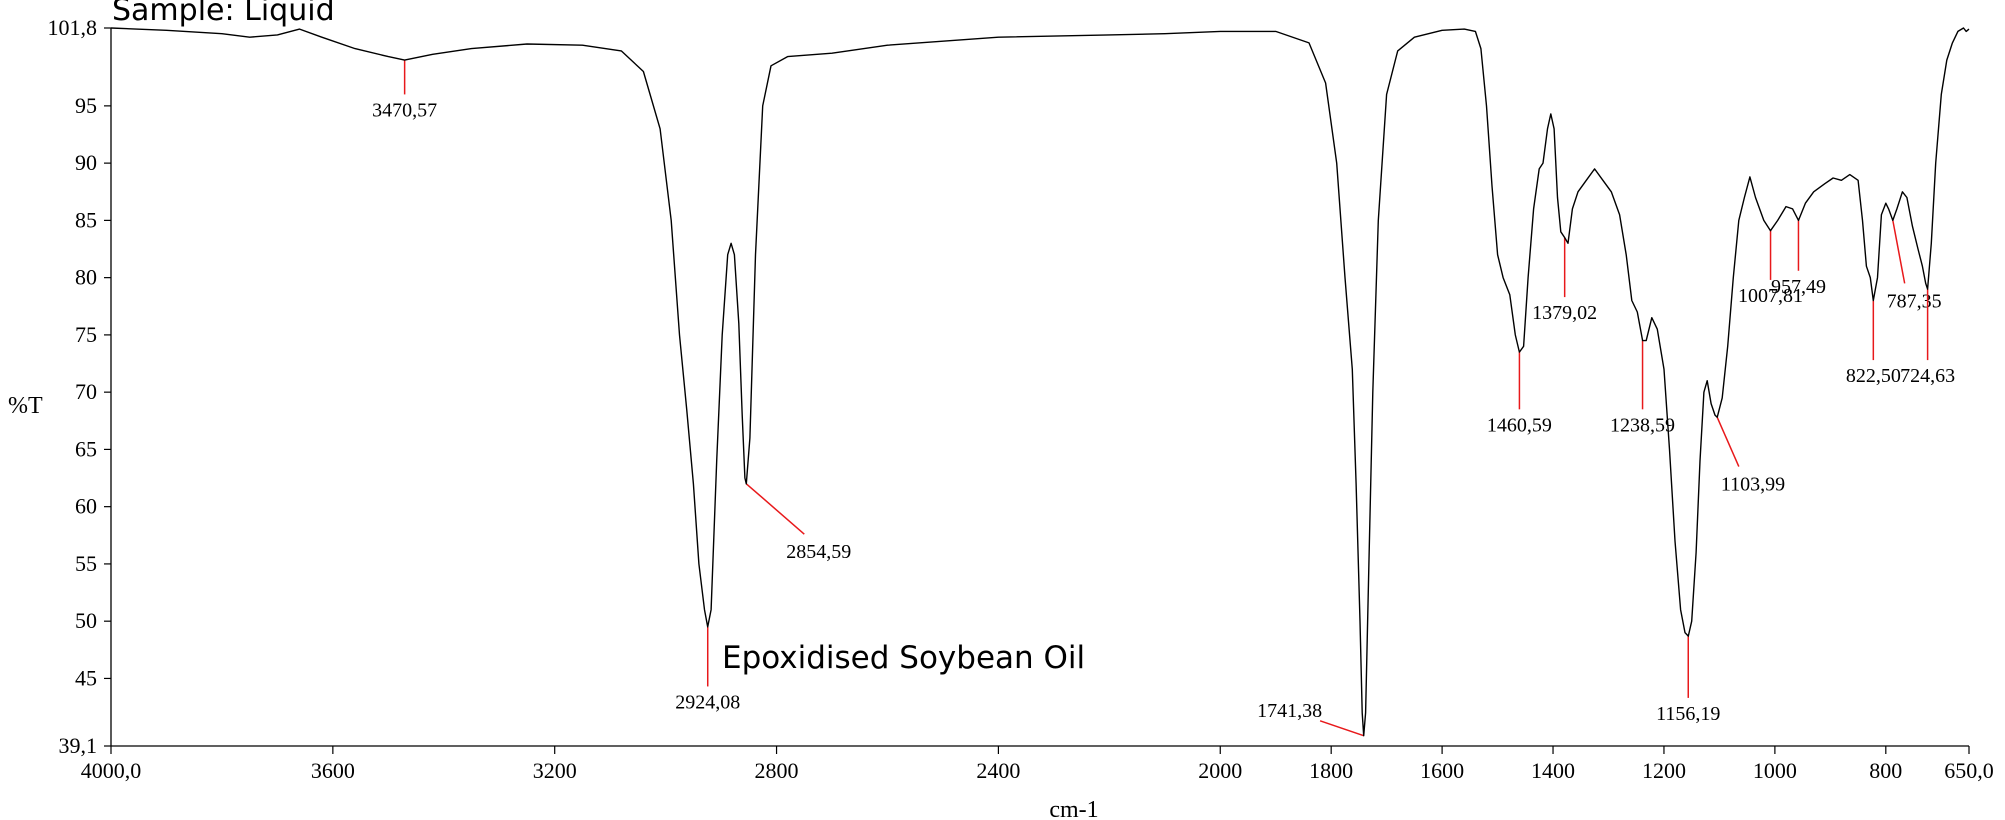  I want to click on y-tick-label: 39,1, so click(78, 745).